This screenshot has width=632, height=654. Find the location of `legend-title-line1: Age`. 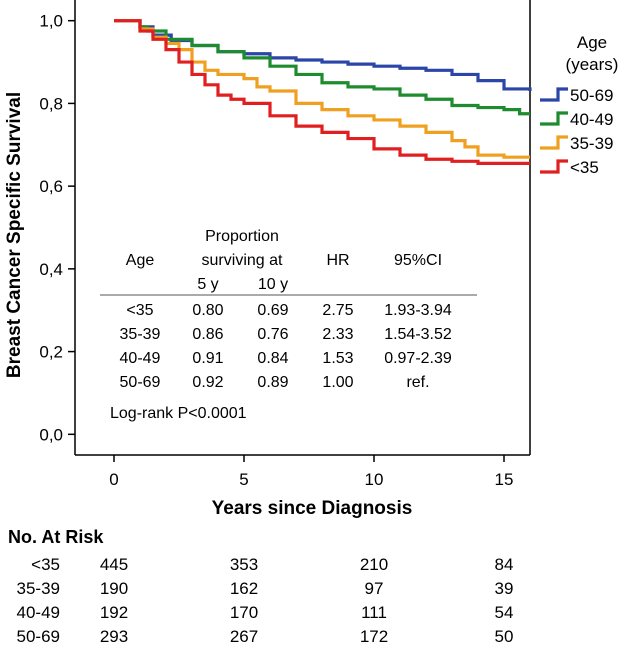

legend-title-line1: Age is located at coordinates (592, 42).